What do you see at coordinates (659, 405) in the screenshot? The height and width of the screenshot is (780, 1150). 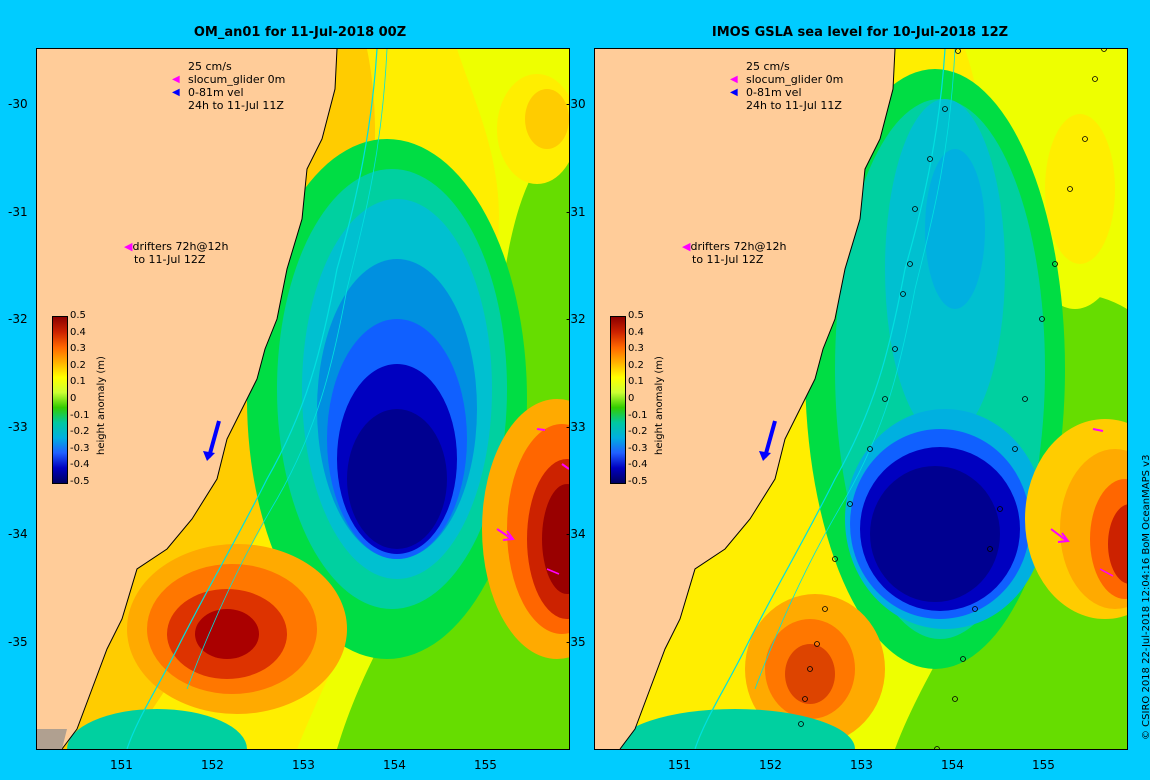 I see `colorbar-title-right: height anomaly (m)` at bounding box center [659, 405].